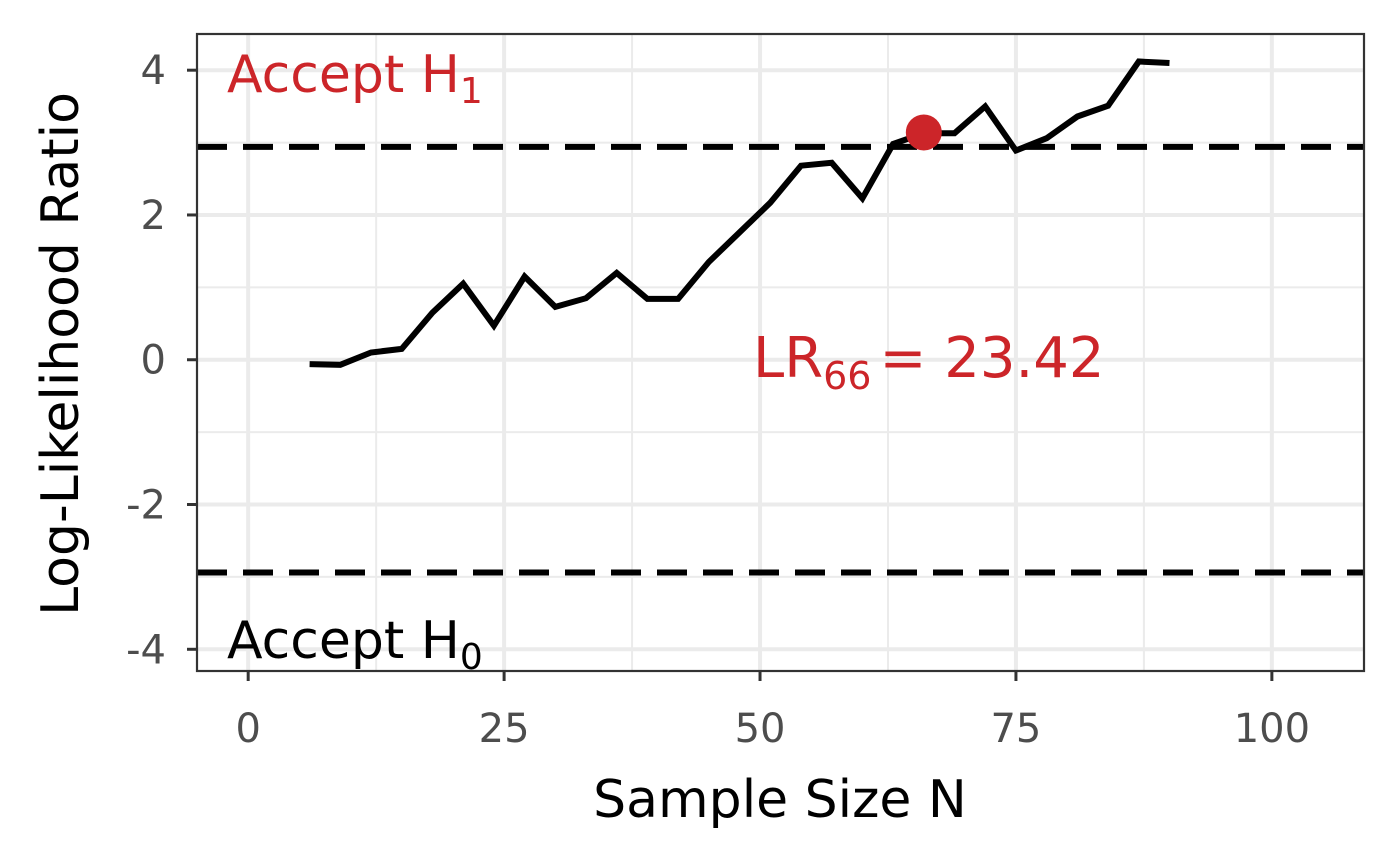 The height and width of the screenshot is (865, 1400). Describe the element at coordinates (153, 71) in the screenshot. I see `y-tick-label: 4` at that location.